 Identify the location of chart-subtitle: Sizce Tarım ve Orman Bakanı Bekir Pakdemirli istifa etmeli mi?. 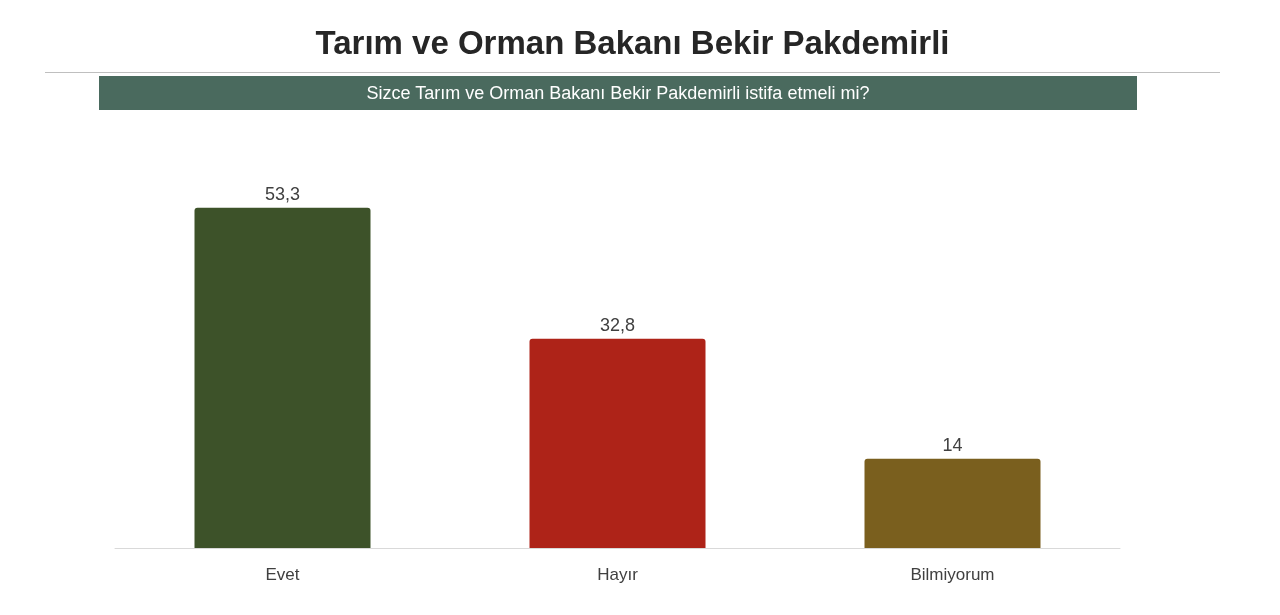
(618, 93).